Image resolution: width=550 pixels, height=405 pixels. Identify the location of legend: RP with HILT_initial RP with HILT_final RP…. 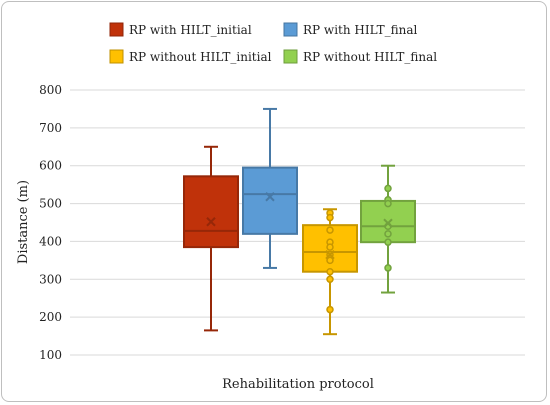
(273, 43).